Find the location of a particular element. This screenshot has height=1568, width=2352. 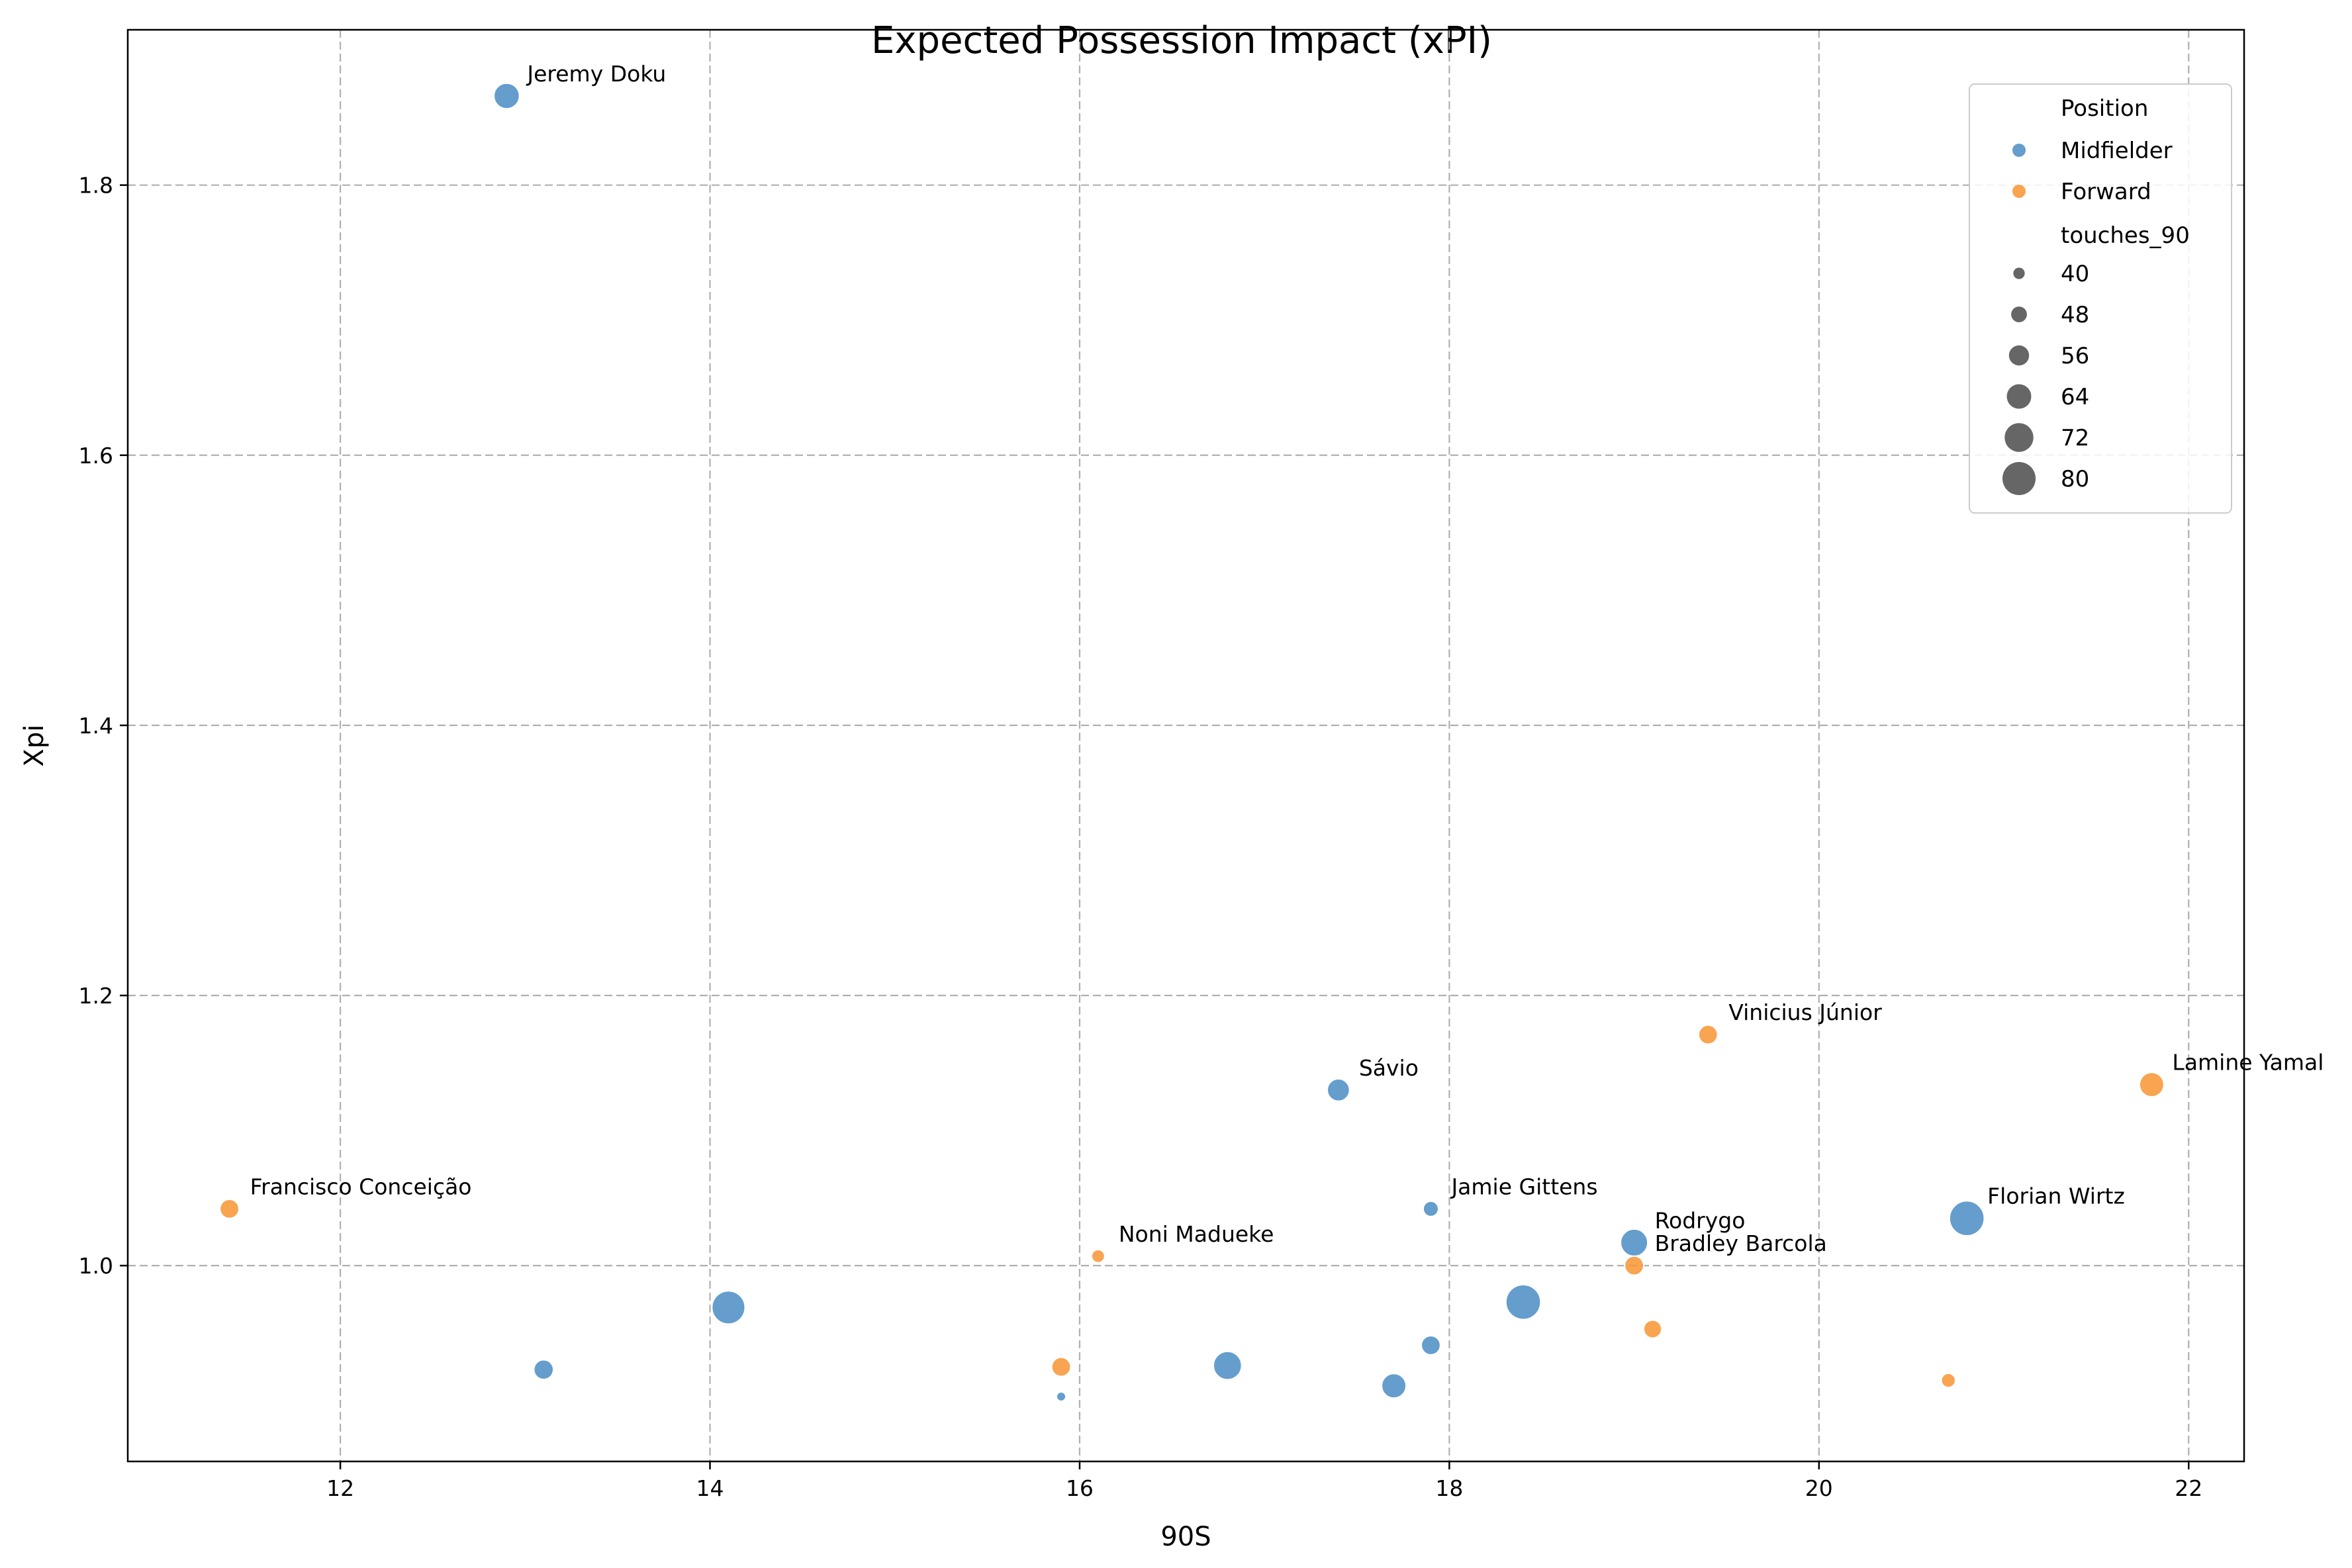

legend-label: Midfielder is located at coordinates (2117, 151).